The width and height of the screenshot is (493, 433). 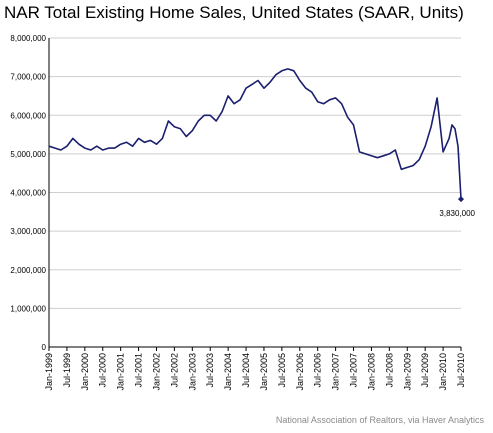 What do you see at coordinates (457, 213) in the screenshot?
I see `data-label: 3,830,000` at bounding box center [457, 213].